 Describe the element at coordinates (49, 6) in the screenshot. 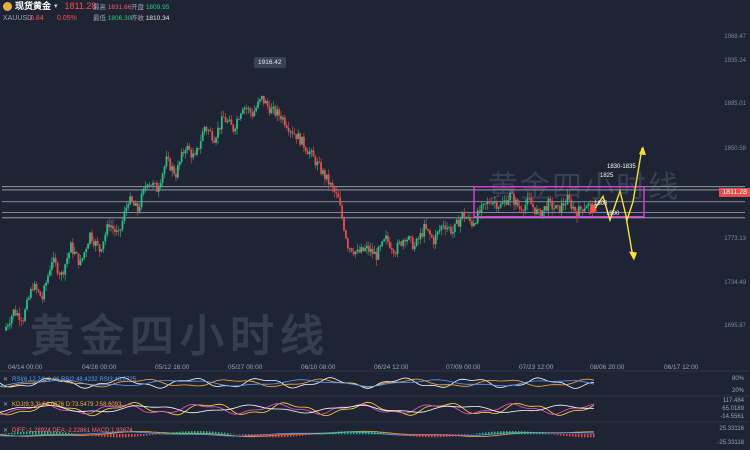

I see `symbol-selector: 现货黄金 ▾ 1811.28` at that location.